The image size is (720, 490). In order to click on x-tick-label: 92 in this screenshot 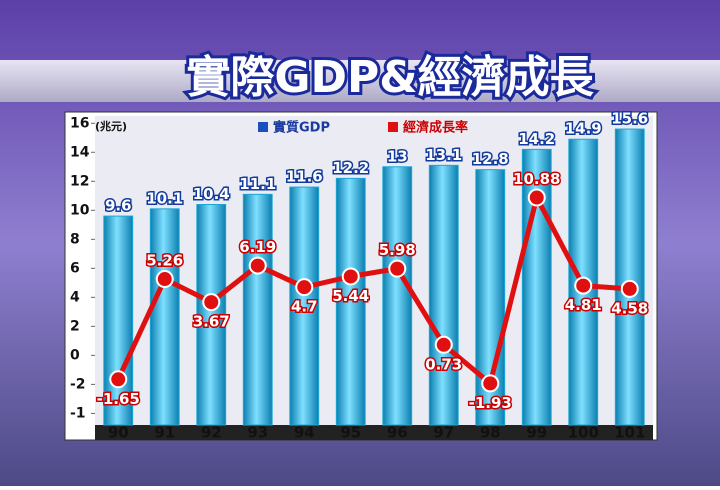, I will do `click(211, 433)`.